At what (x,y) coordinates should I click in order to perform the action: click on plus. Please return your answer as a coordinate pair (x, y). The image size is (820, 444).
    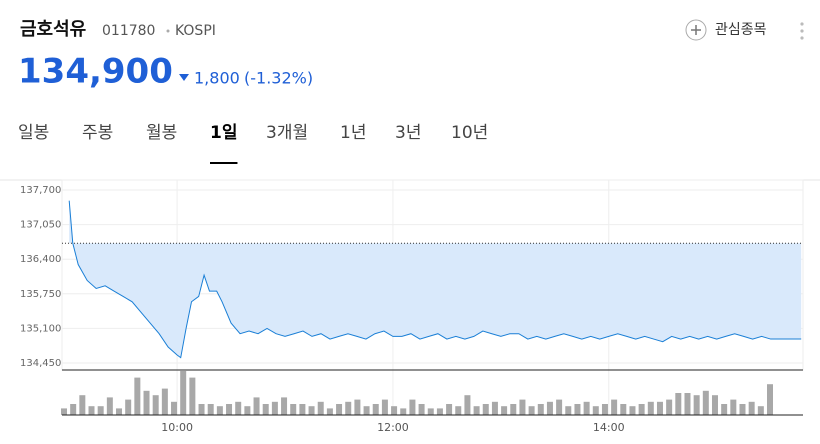
    Looking at the image, I should click on (696, 30).